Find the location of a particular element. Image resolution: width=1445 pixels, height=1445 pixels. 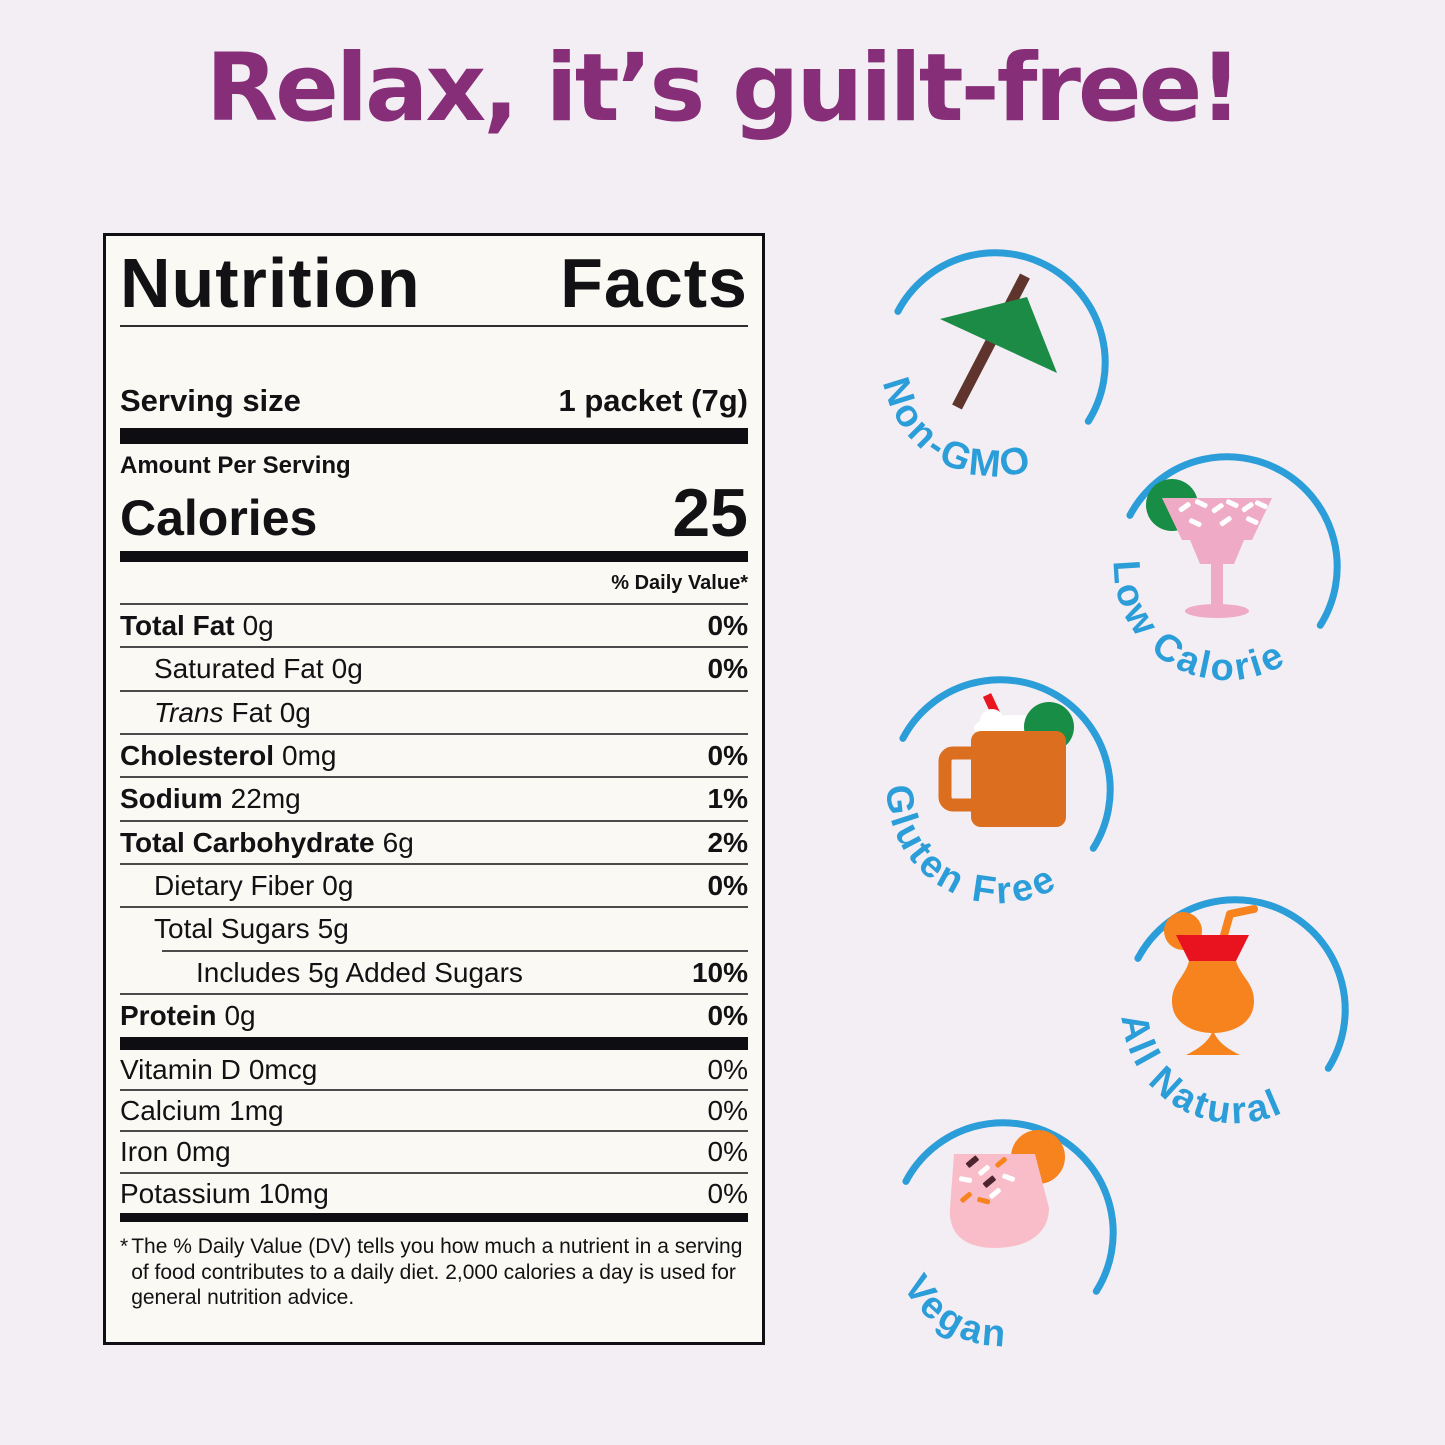

nutrient-cell: Includes 5g Added Sugars is located at coordinates (359, 972).